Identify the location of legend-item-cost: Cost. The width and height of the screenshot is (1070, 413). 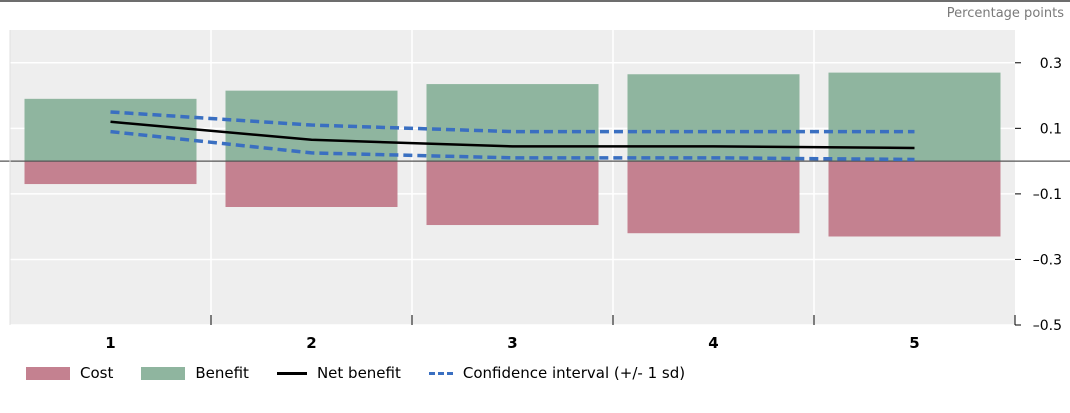
(69, 373).